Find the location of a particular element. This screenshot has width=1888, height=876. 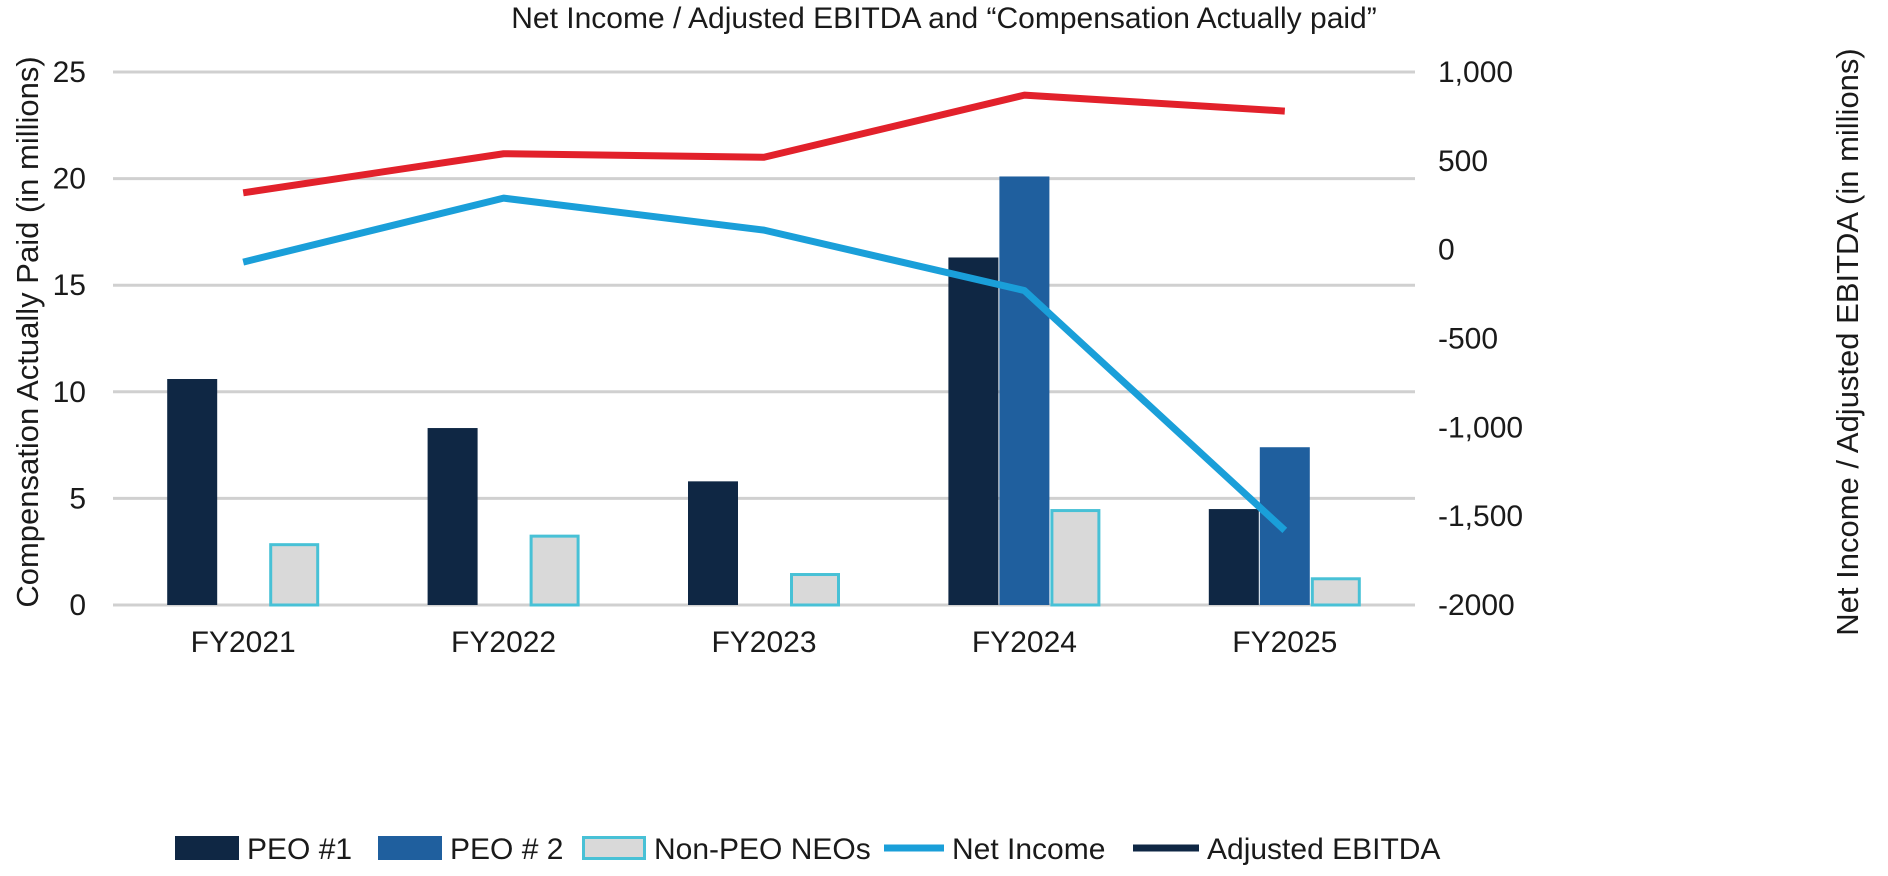

y2-axis-ticks: -2000 -1,500 -1,000 -500 0 500 1,000 is located at coordinates (1480, 339).